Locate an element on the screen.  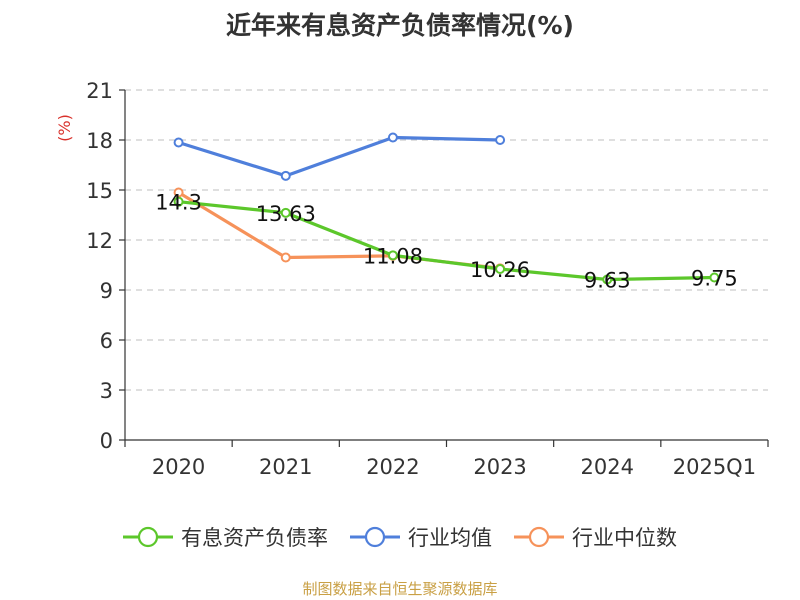
y-axis-label: (%) is located at coordinates (64, 128).